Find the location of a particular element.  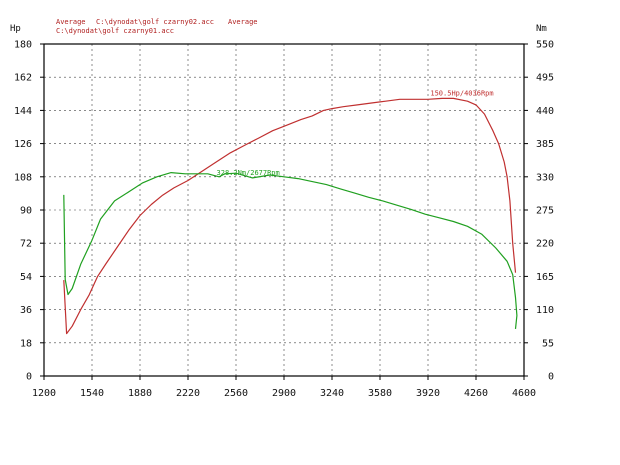

left-axis-unit: Hp is located at coordinates (15, 29).